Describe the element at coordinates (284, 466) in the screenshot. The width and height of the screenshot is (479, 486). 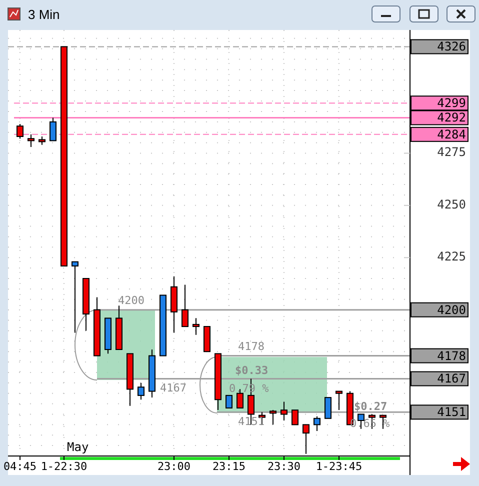
I see `x-tick-label: 23:30` at that location.